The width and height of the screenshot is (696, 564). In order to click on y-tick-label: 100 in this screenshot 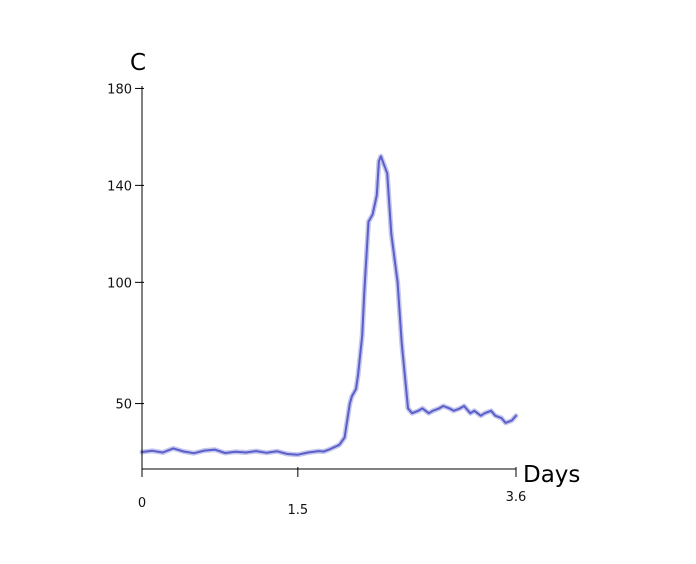, I will do `click(119, 283)`.